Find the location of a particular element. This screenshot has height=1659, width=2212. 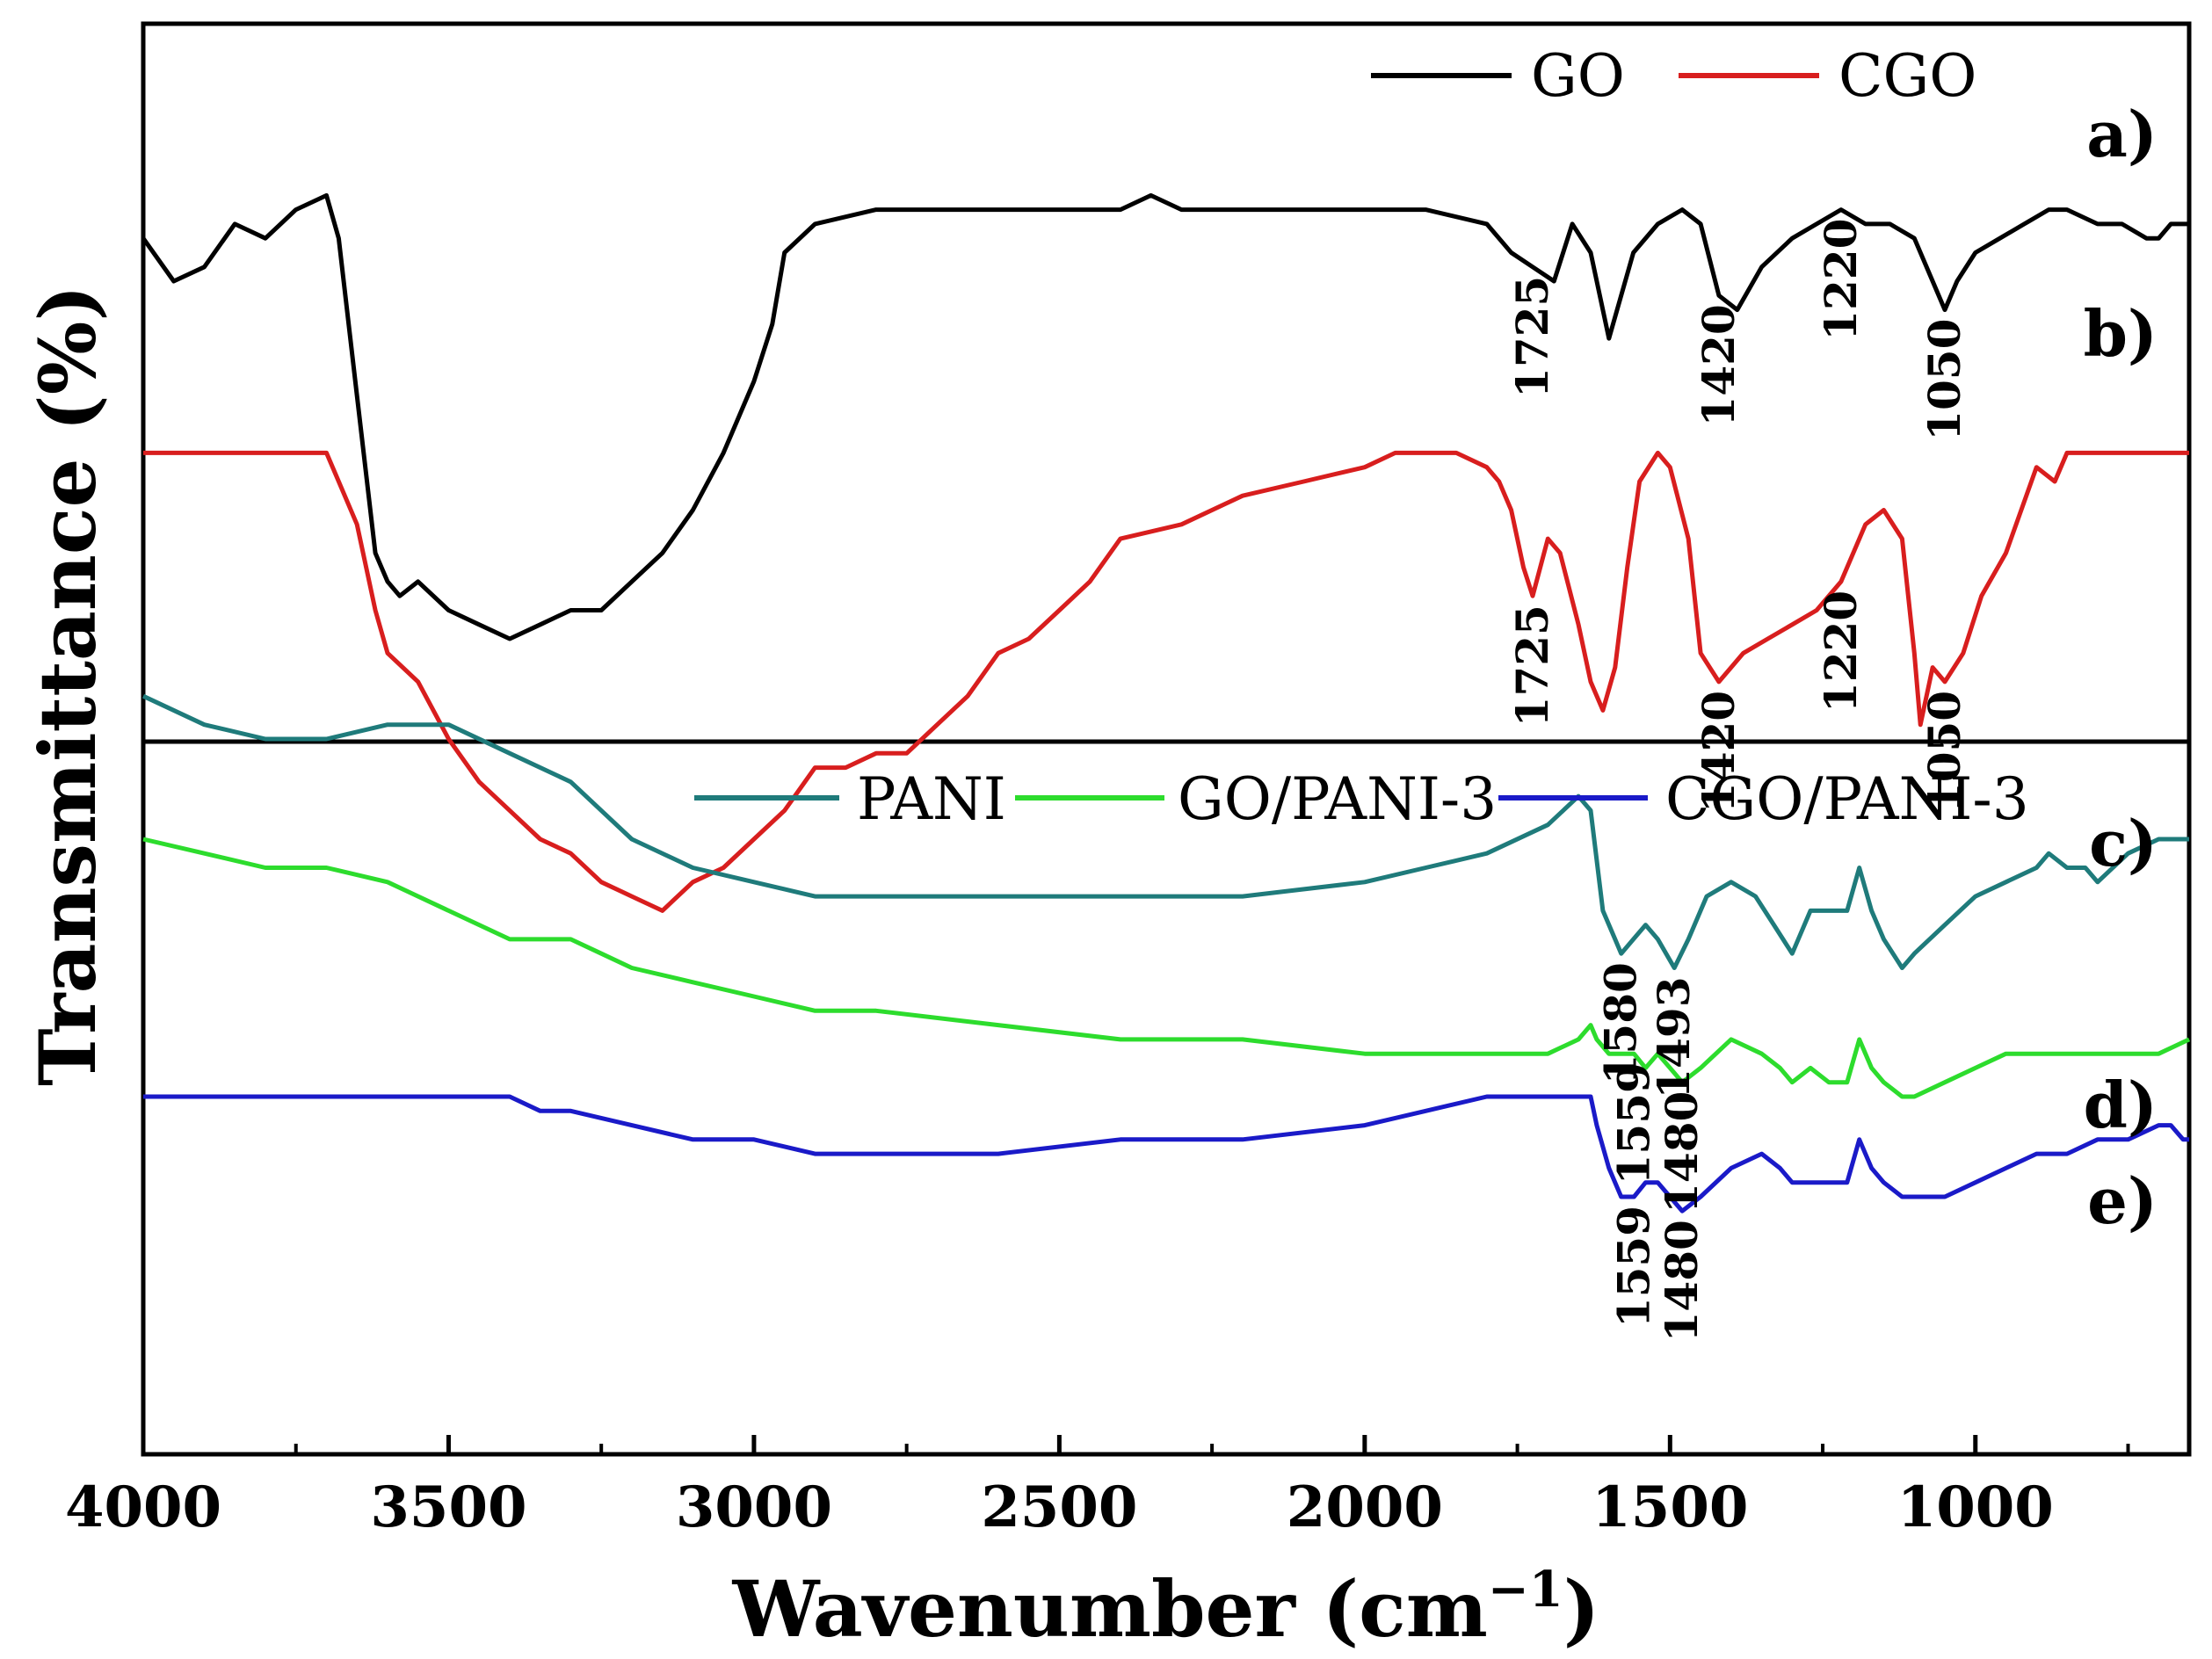

x-tick-label-1500: 1500 is located at coordinates (1670, 1507).